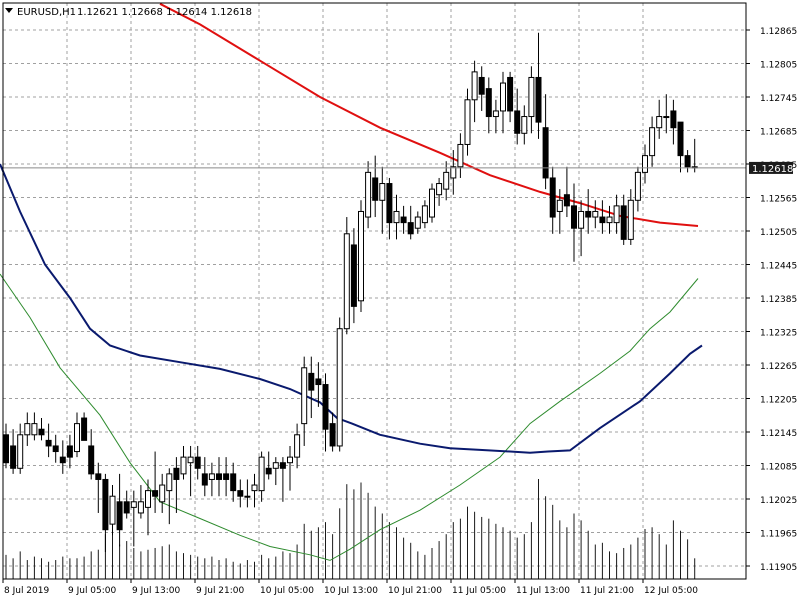 Image resolution: width=800 pixels, height=604 pixels. Describe the element at coordinates (287, 591) in the screenshot. I see `x-tick-label: 10 Jul 05:00` at that location.